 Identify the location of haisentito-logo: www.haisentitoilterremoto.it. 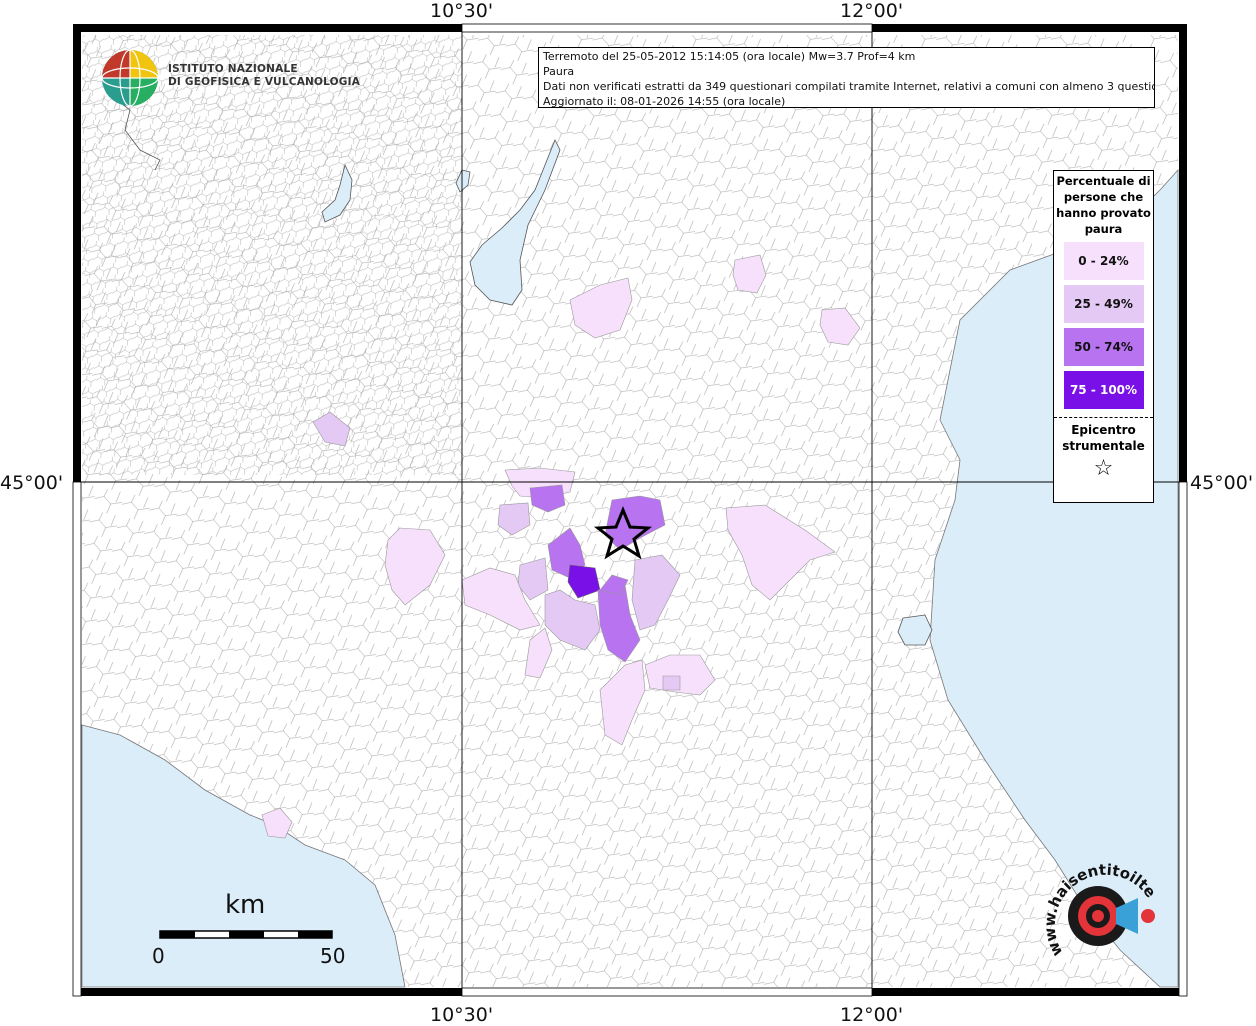
(1099, 908).